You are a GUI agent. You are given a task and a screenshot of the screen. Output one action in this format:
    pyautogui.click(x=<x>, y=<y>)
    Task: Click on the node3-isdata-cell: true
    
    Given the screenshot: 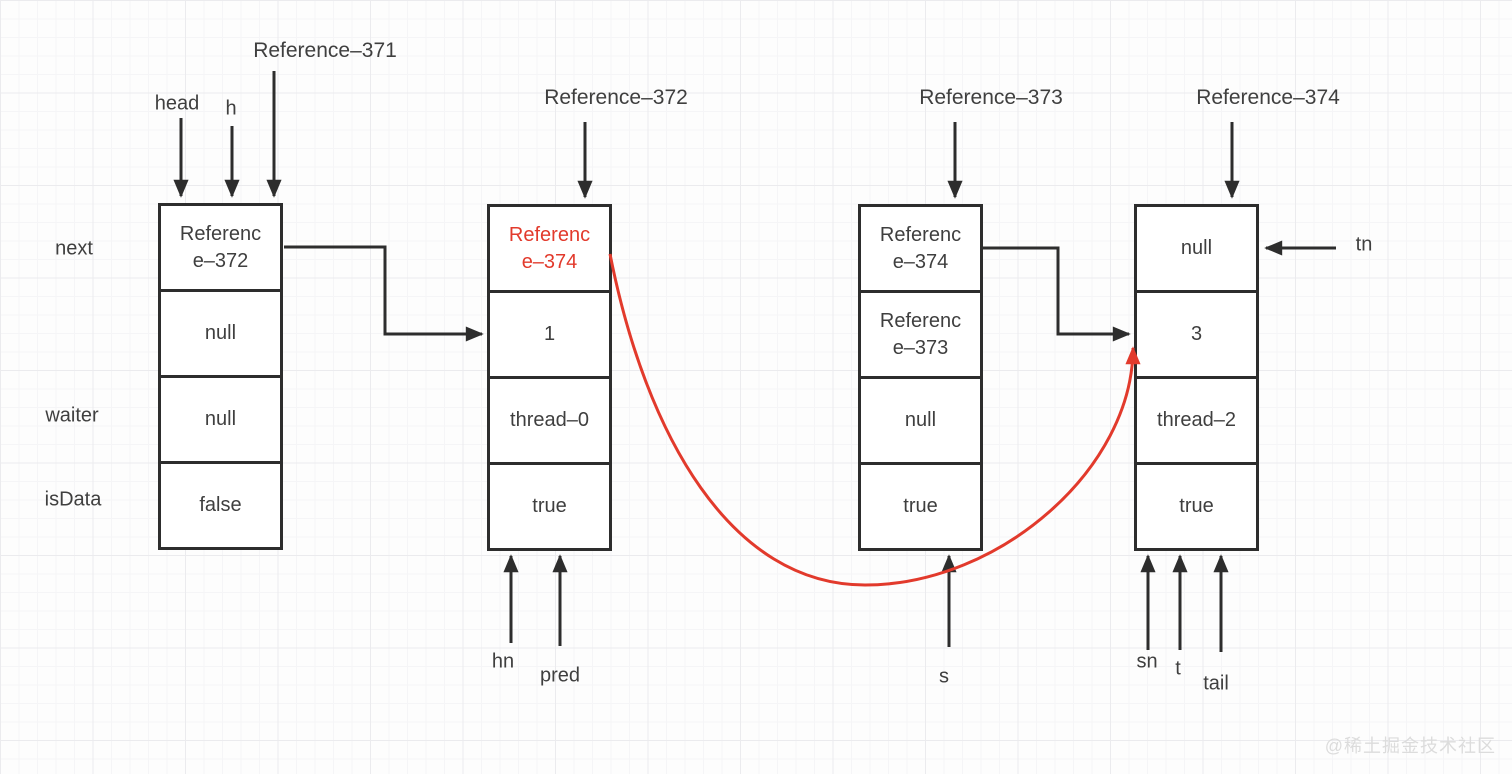 What is the action you would take?
    pyautogui.click(x=920, y=505)
    